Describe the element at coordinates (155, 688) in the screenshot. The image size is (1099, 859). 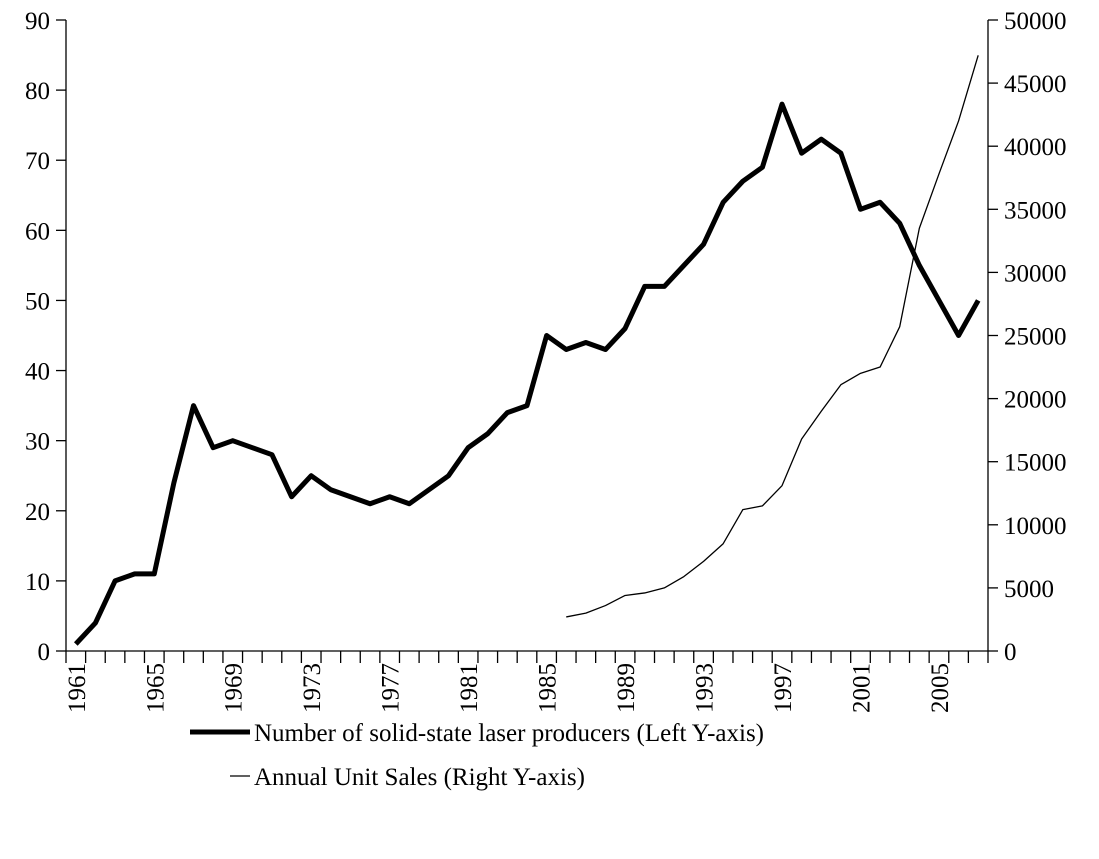
I see `x-tick-label: 1965` at that location.